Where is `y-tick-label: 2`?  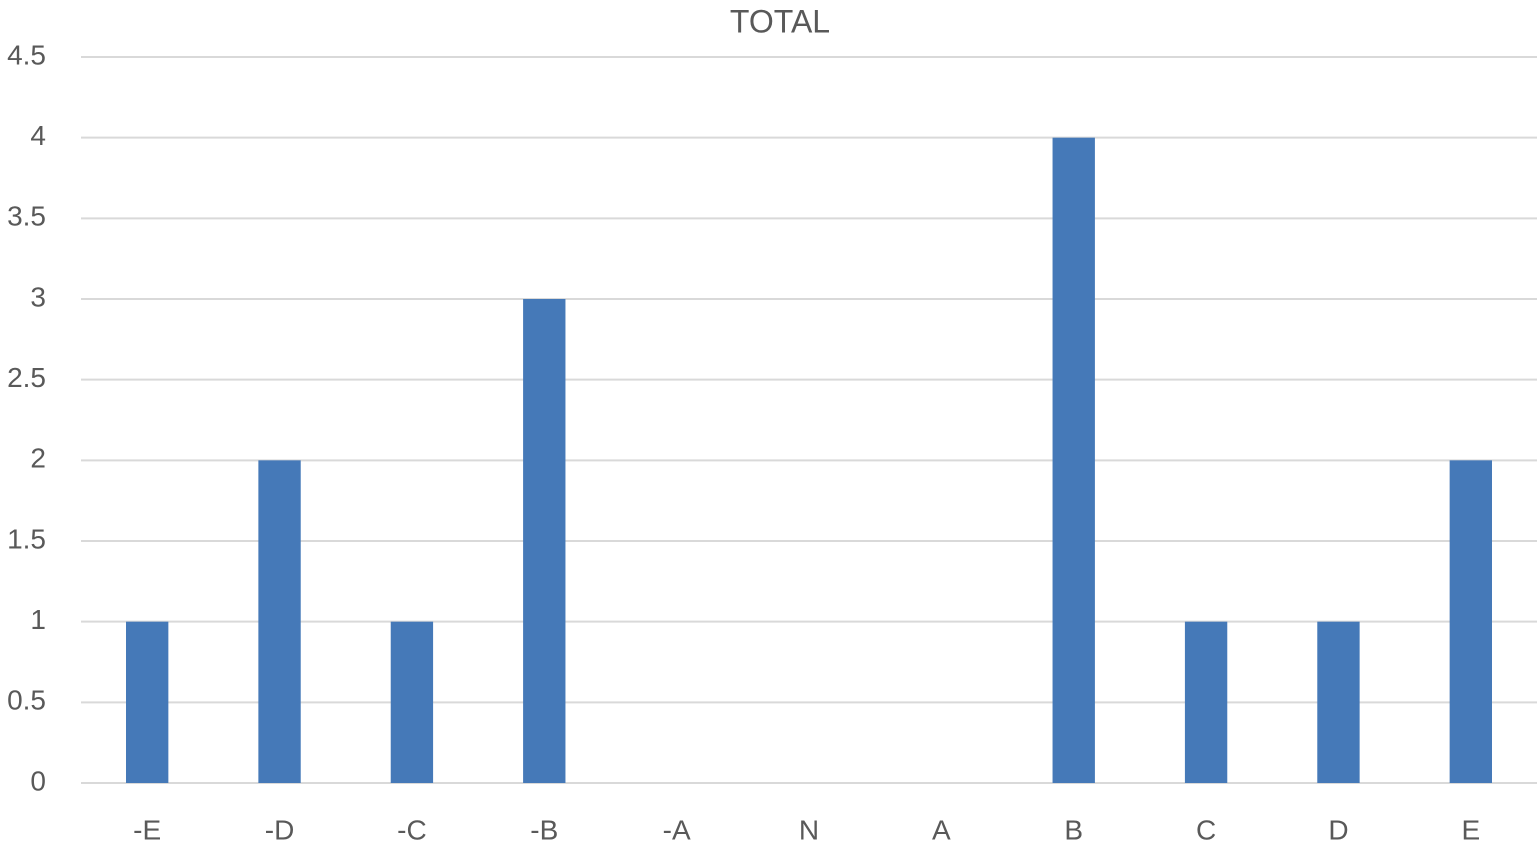
y-tick-label: 2 is located at coordinates (38, 458).